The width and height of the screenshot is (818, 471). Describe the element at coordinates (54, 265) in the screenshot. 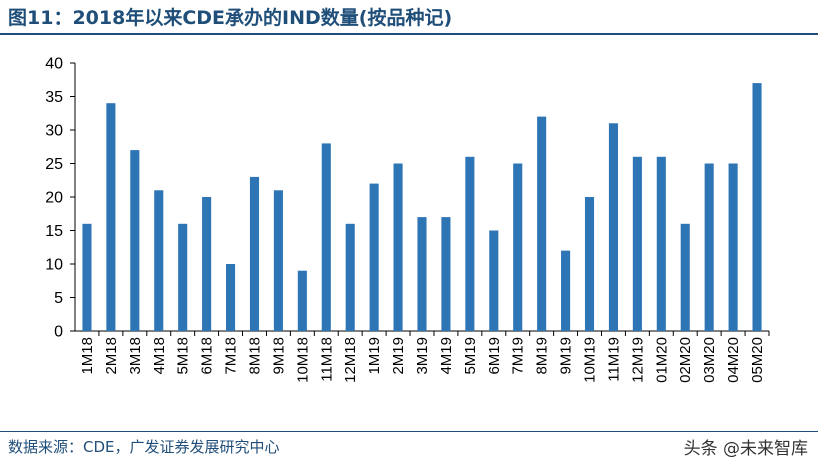

I see `y-tick-label: 10` at that location.